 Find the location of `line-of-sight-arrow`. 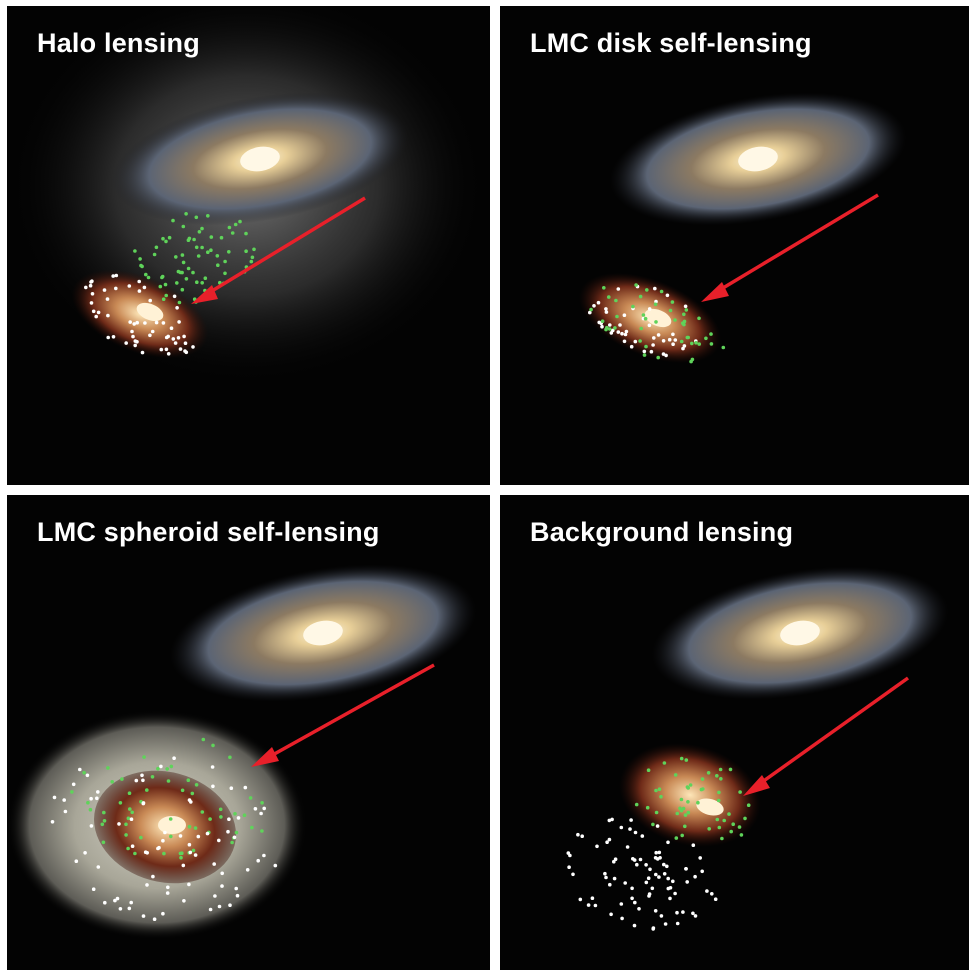

line-of-sight-arrow is located at coordinates (826, 736).